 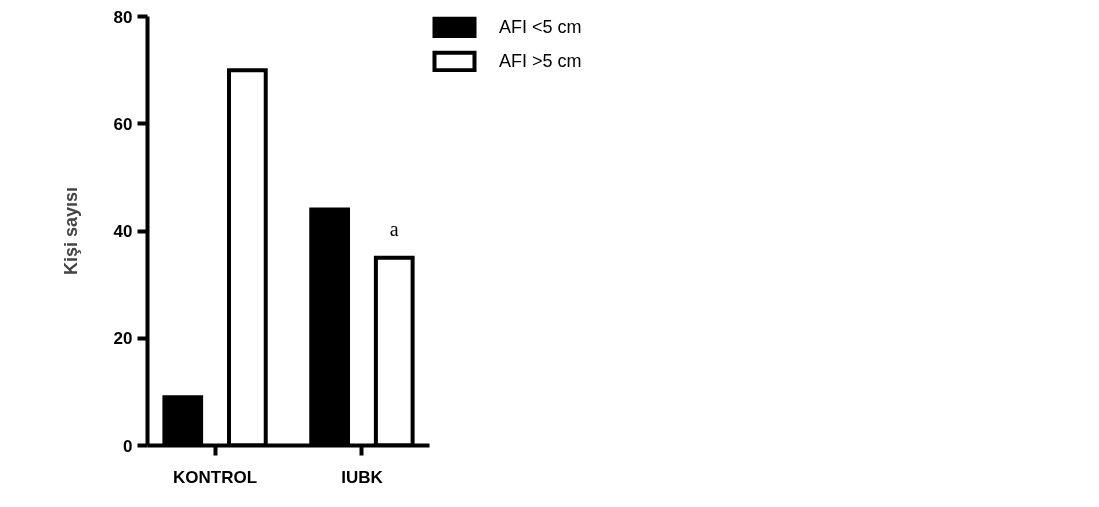 I want to click on y-tick-label: 20, so click(x=123, y=339).